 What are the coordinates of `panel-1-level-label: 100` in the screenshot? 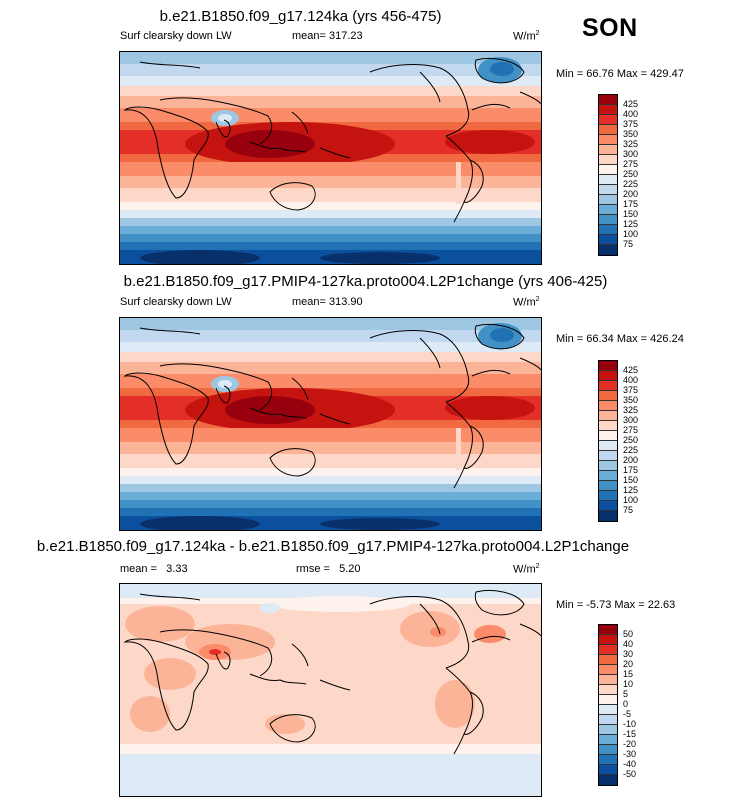 It's located at (631, 234).